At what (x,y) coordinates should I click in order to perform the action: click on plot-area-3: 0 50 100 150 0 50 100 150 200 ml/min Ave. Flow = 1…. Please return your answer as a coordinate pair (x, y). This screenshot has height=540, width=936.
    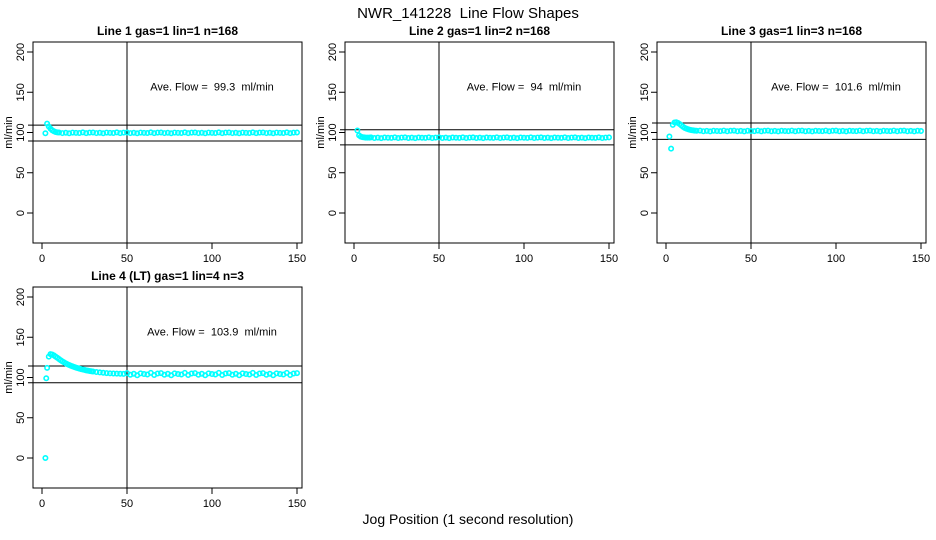
    Looking at the image, I should click on (778, 153).